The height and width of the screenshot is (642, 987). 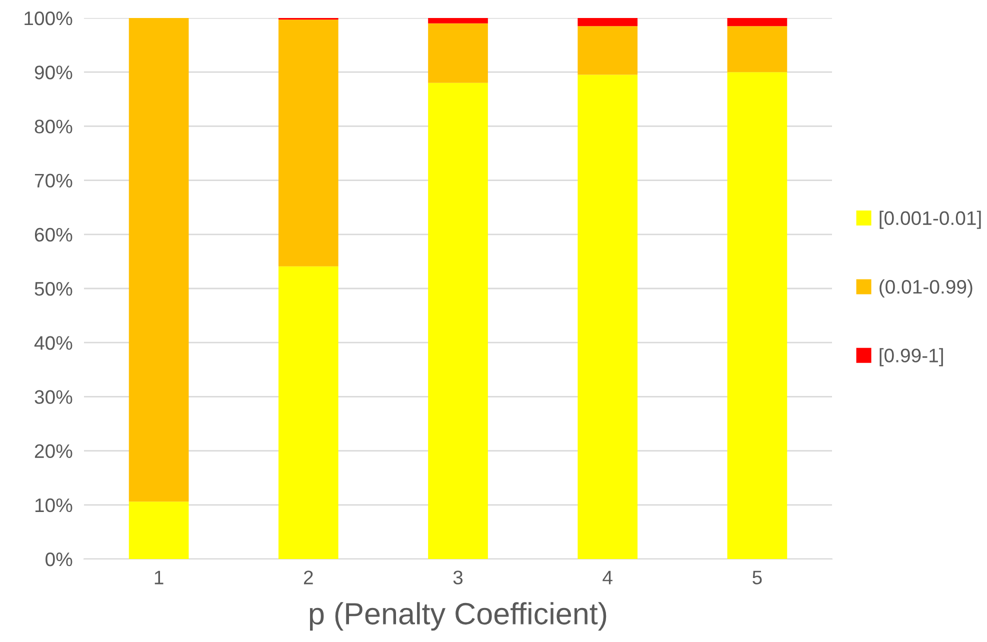 I want to click on x-tick-label: 3, so click(x=458, y=577).